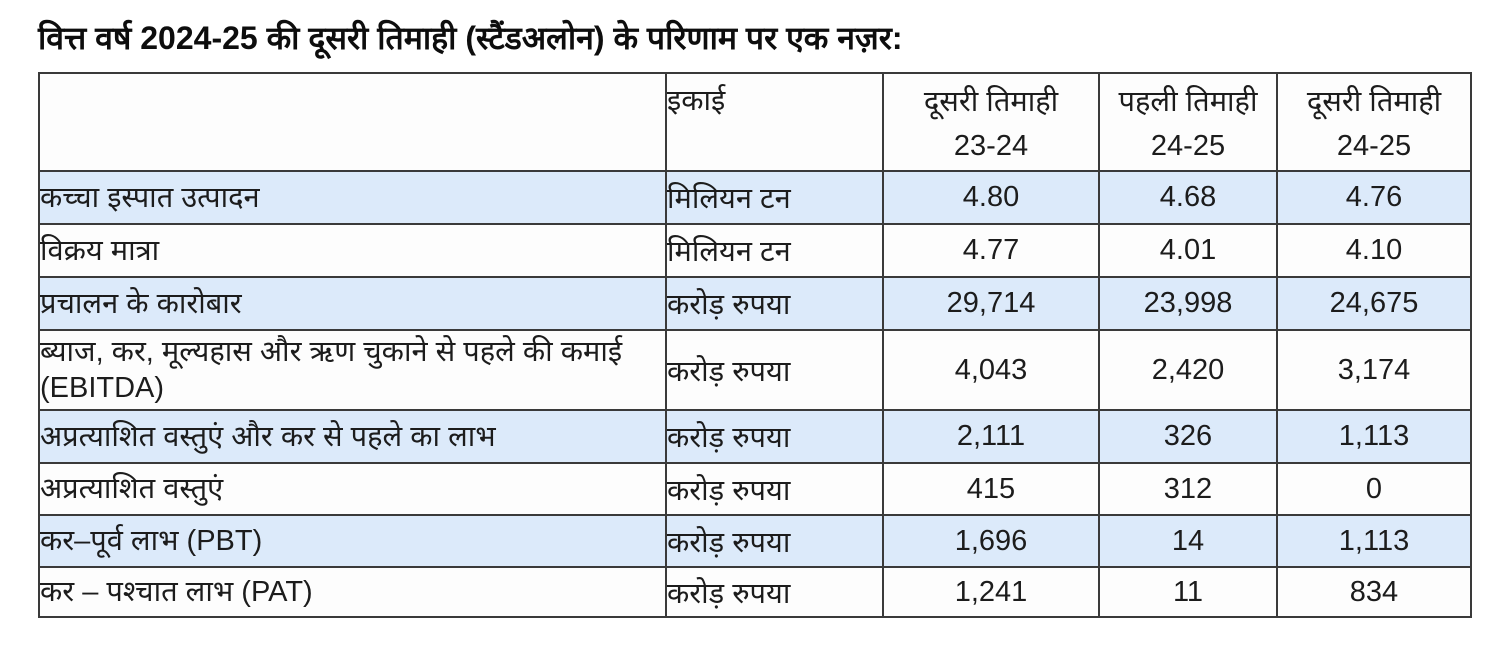 The height and width of the screenshot is (653, 1500). Describe the element at coordinates (991, 592) in the screenshot. I see `row-value-q2-2324: 1,241` at that location.